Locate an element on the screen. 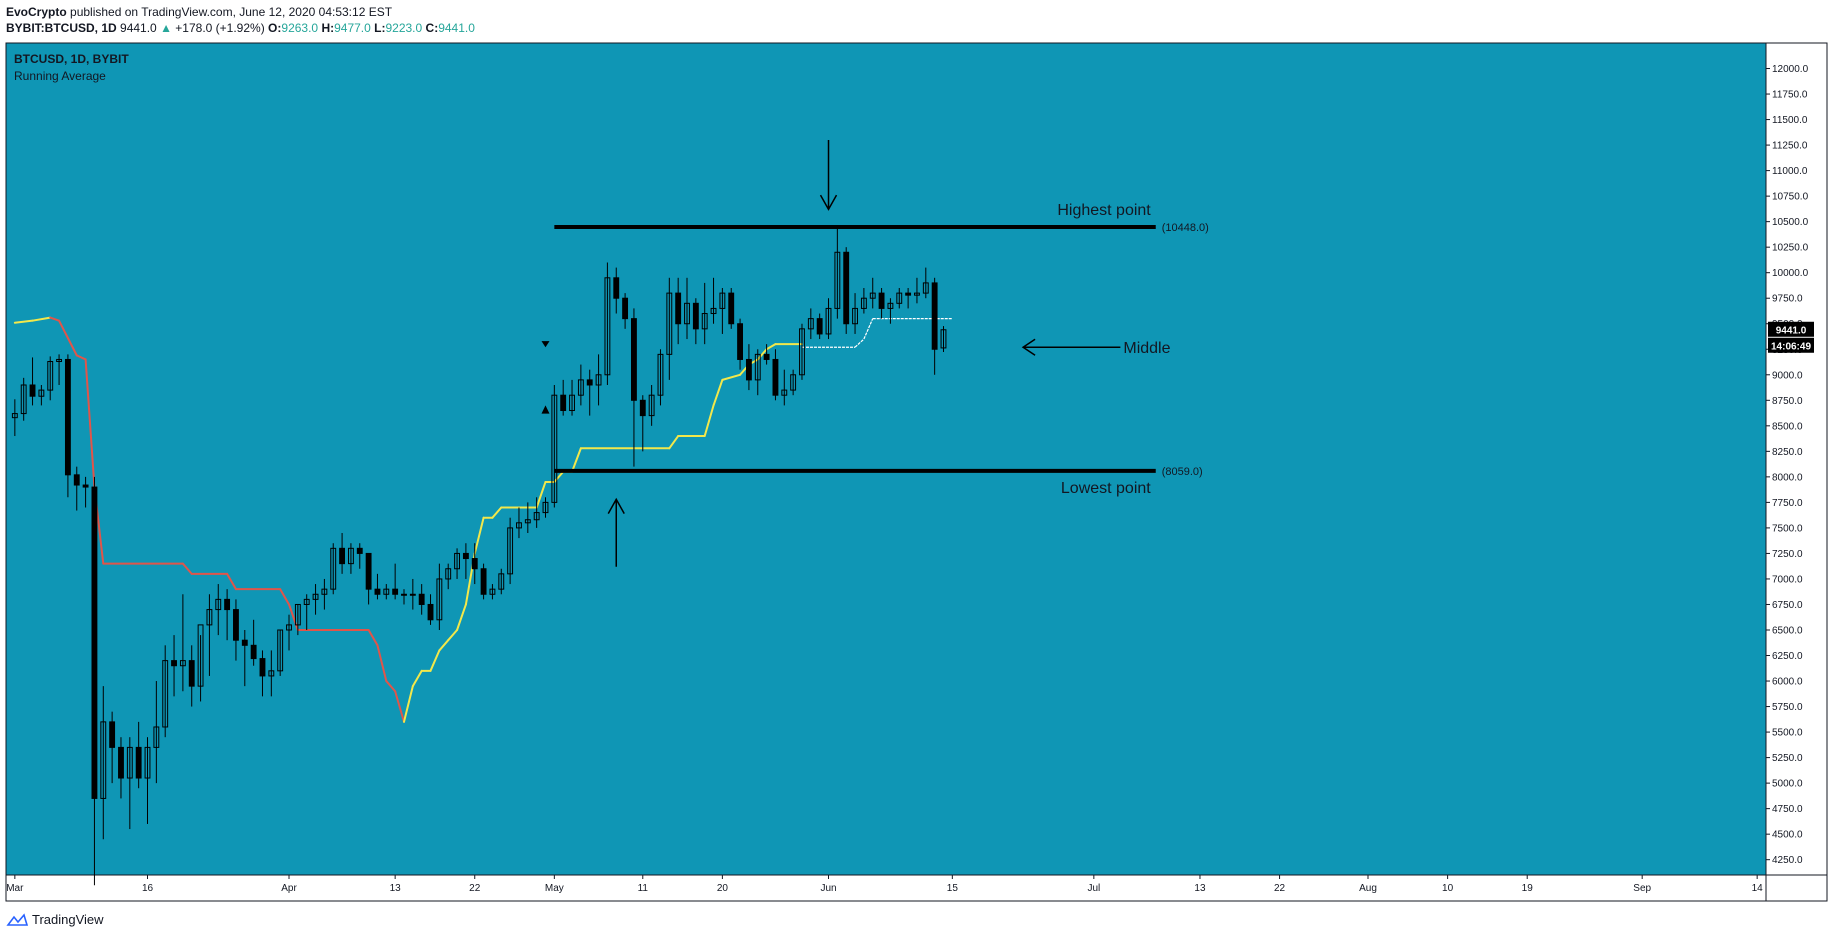  y-tick-label: 6000.0 is located at coordinates (1787, 682).